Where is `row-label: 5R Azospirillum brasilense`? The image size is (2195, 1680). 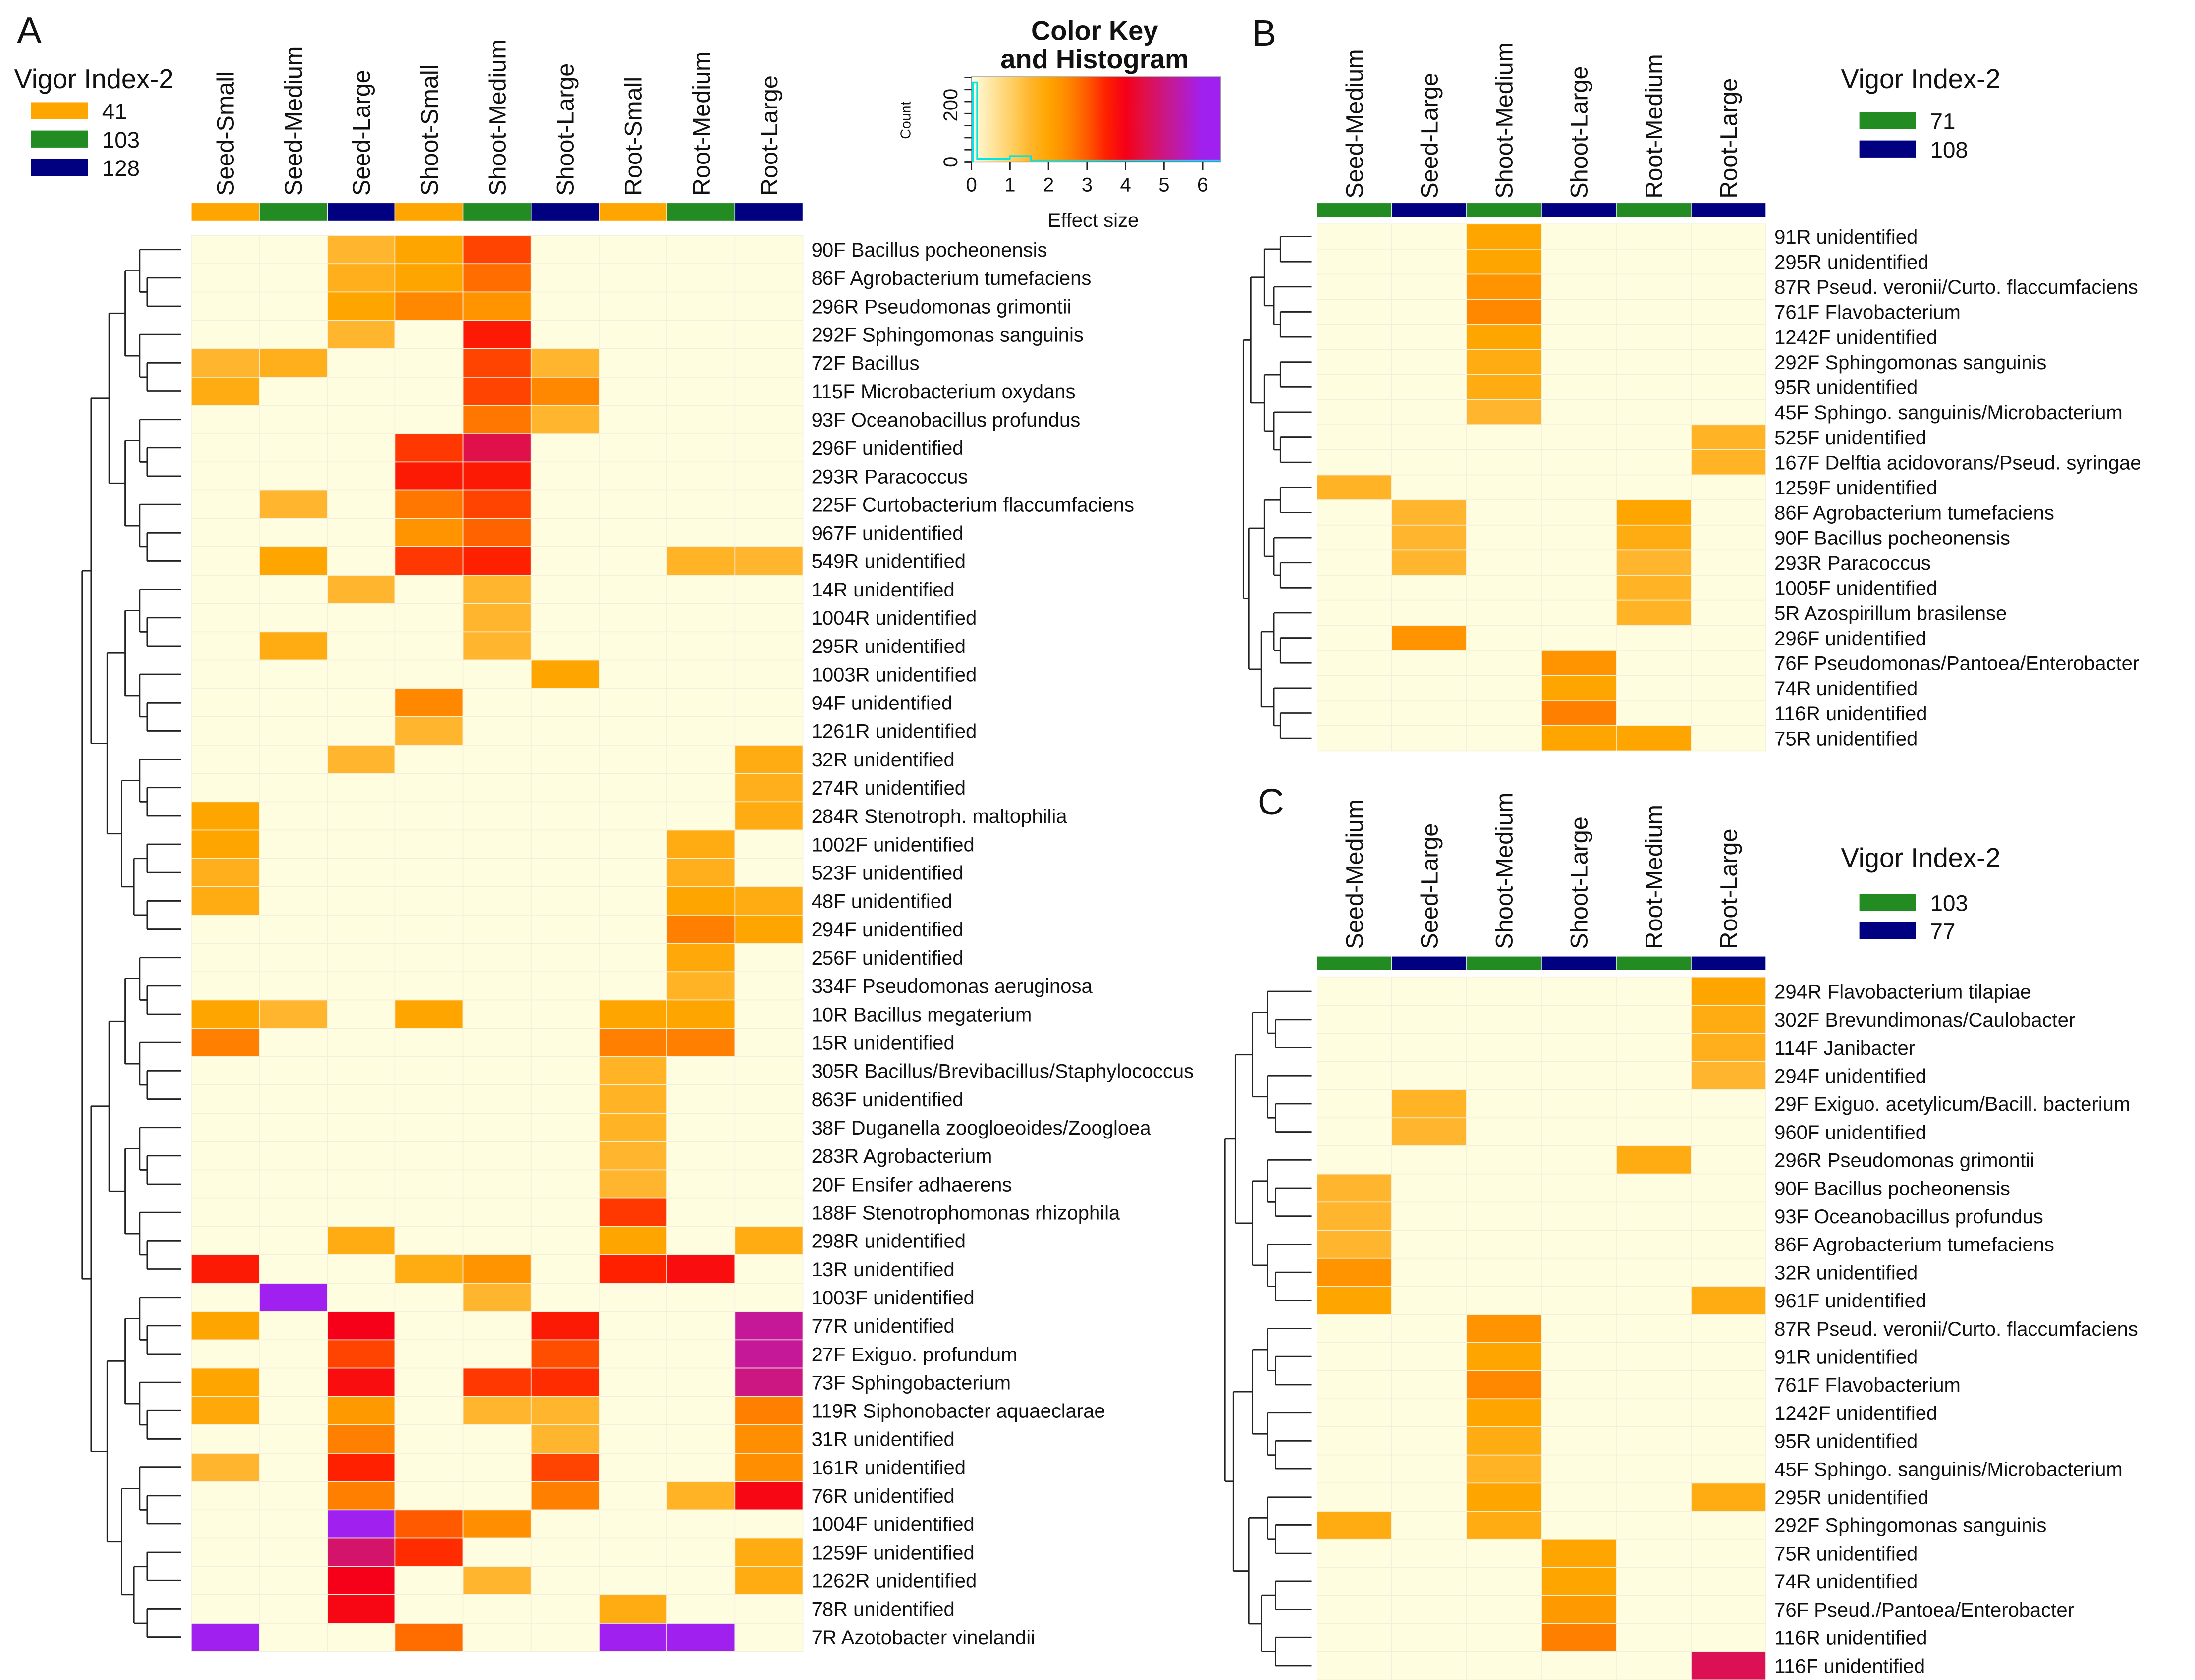
row-label: 5R Azospirillum brasilense is located at coordinates (1890, 613).